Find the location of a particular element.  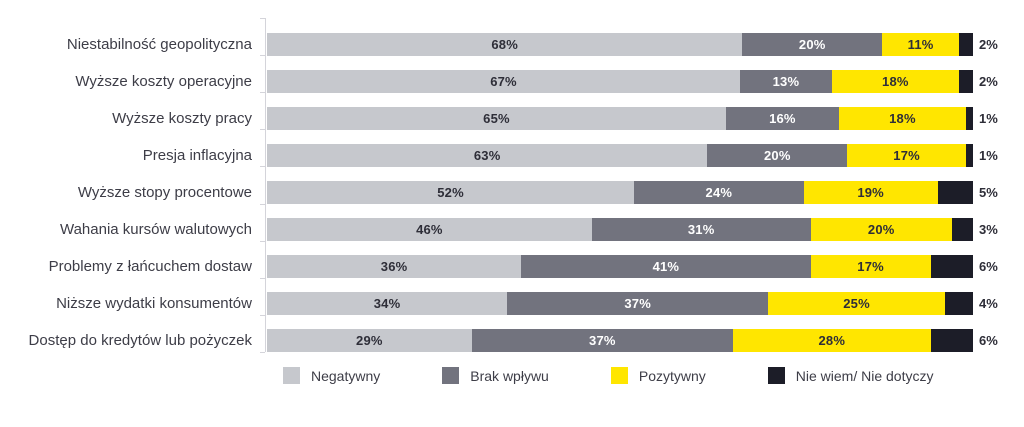

value-label: 68% is located at coordinates (504, 44).